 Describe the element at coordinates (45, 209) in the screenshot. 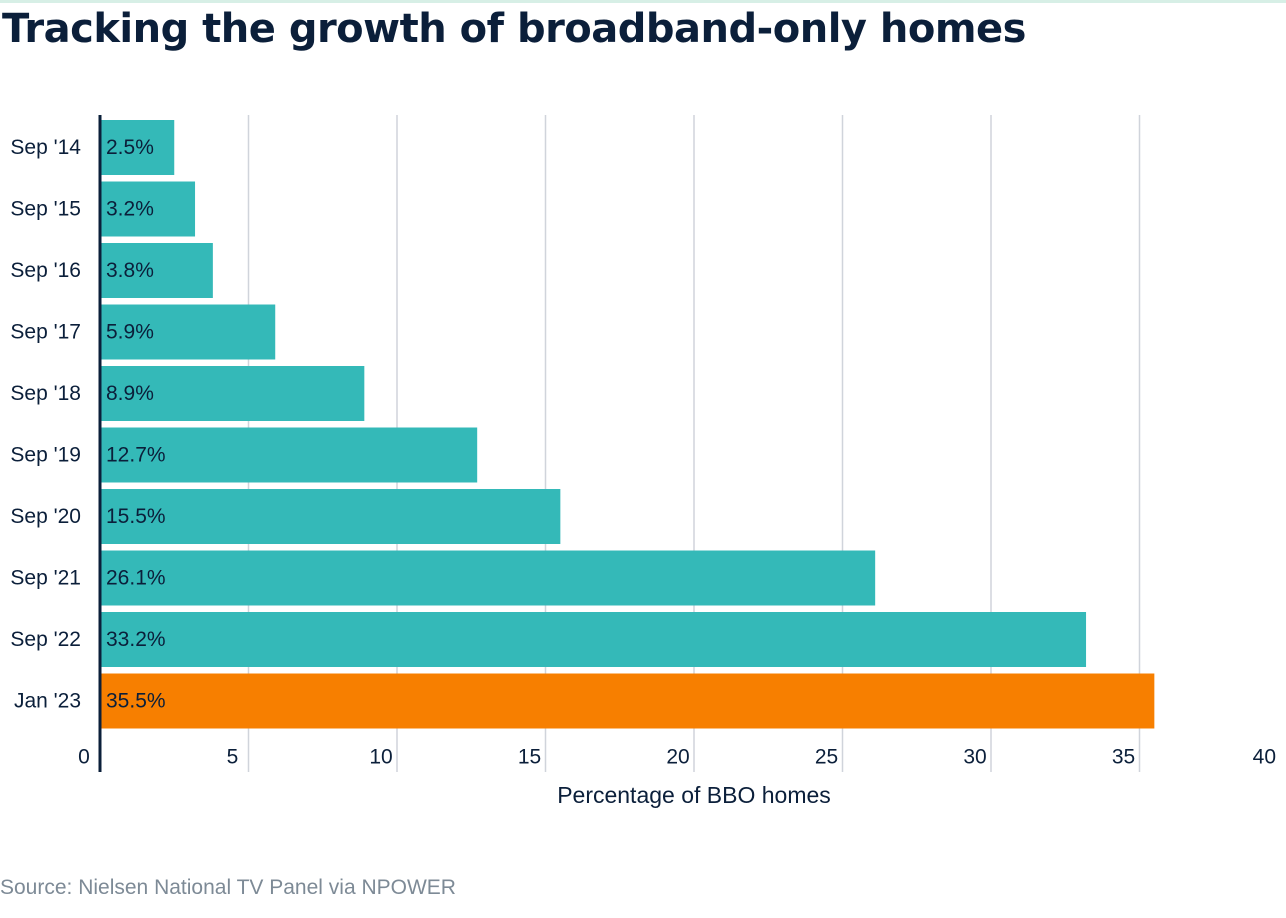

I see `category-label: Sep '15` at that location.